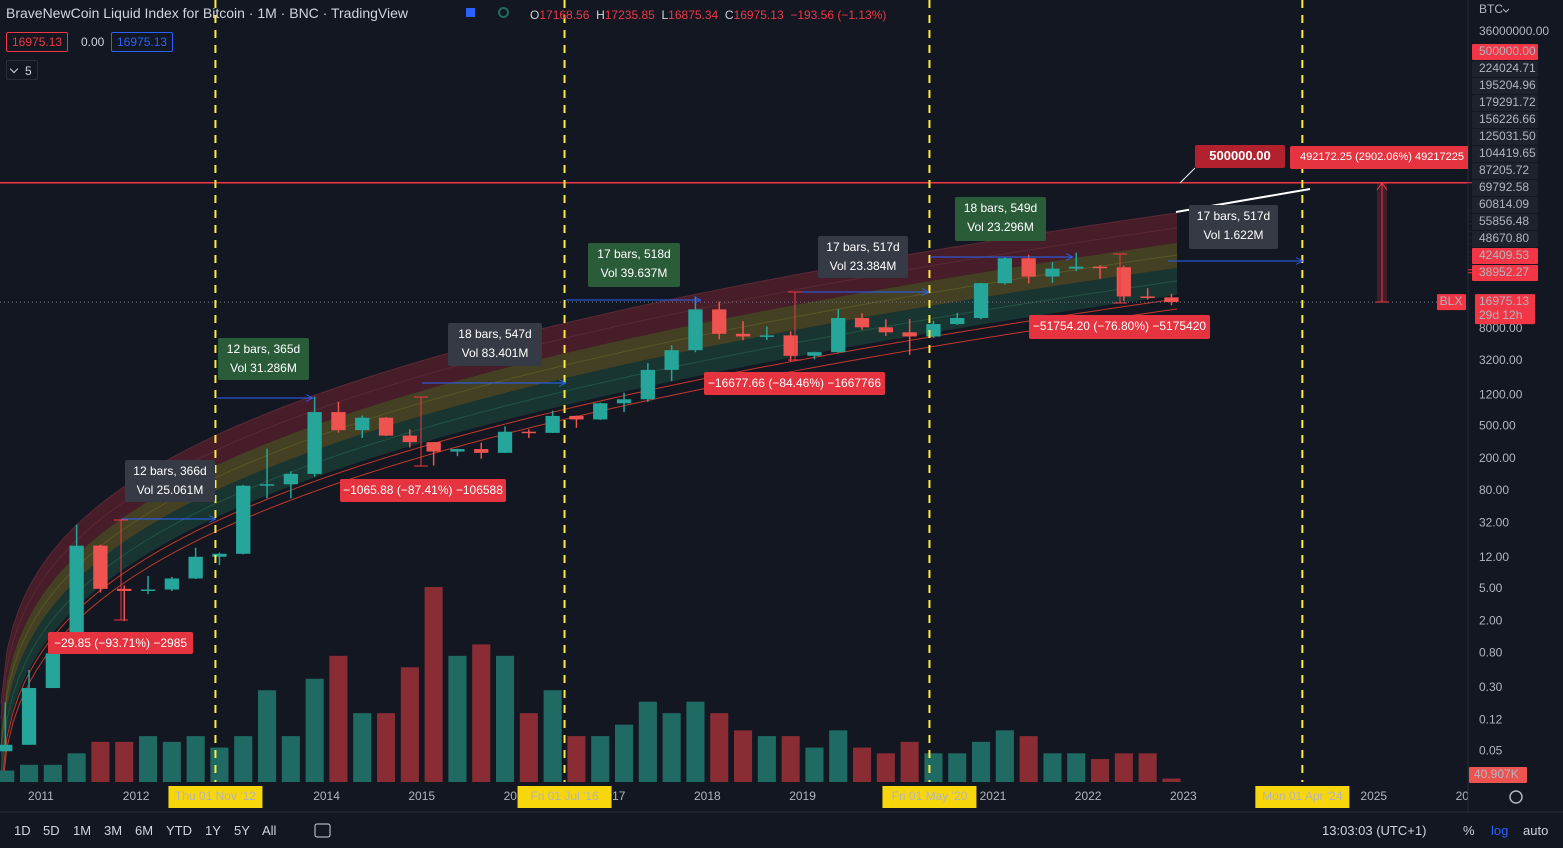 The height and width of the screenshot is (848, 1563). I want to click on ohlc-key: C, so click(729, 15).